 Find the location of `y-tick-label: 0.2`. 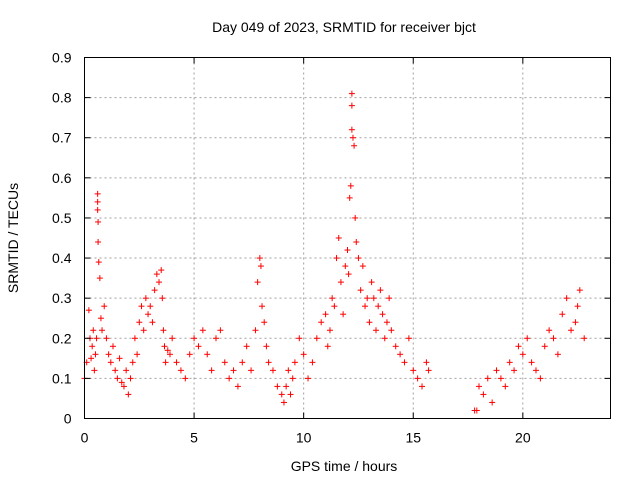

y-tick-label: 0.2 is located at coordinates (62, 338).